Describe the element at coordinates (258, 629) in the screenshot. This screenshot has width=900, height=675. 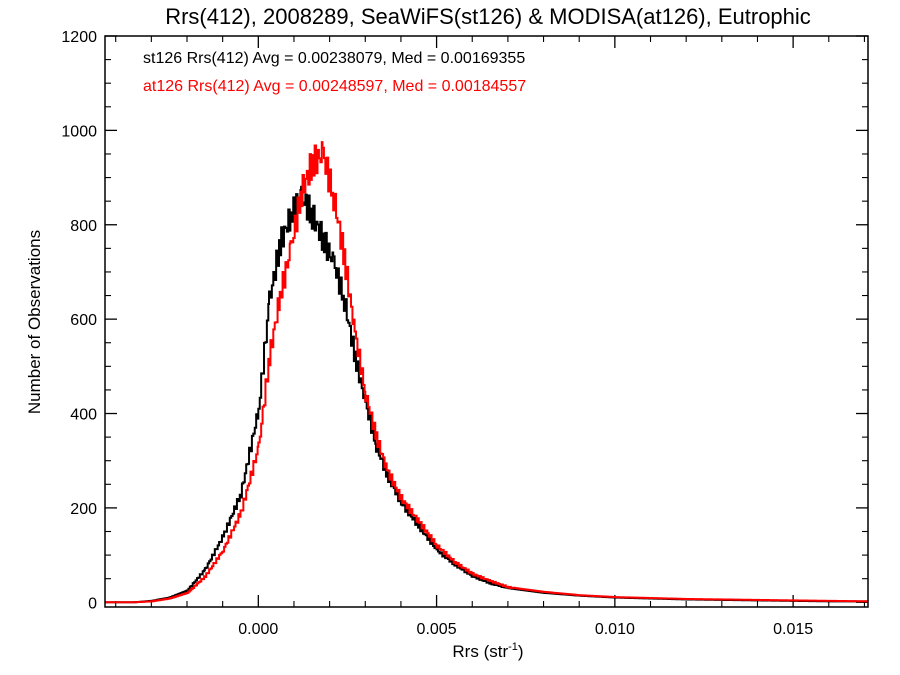
I see `x-tick-label: 0.000` at that location.